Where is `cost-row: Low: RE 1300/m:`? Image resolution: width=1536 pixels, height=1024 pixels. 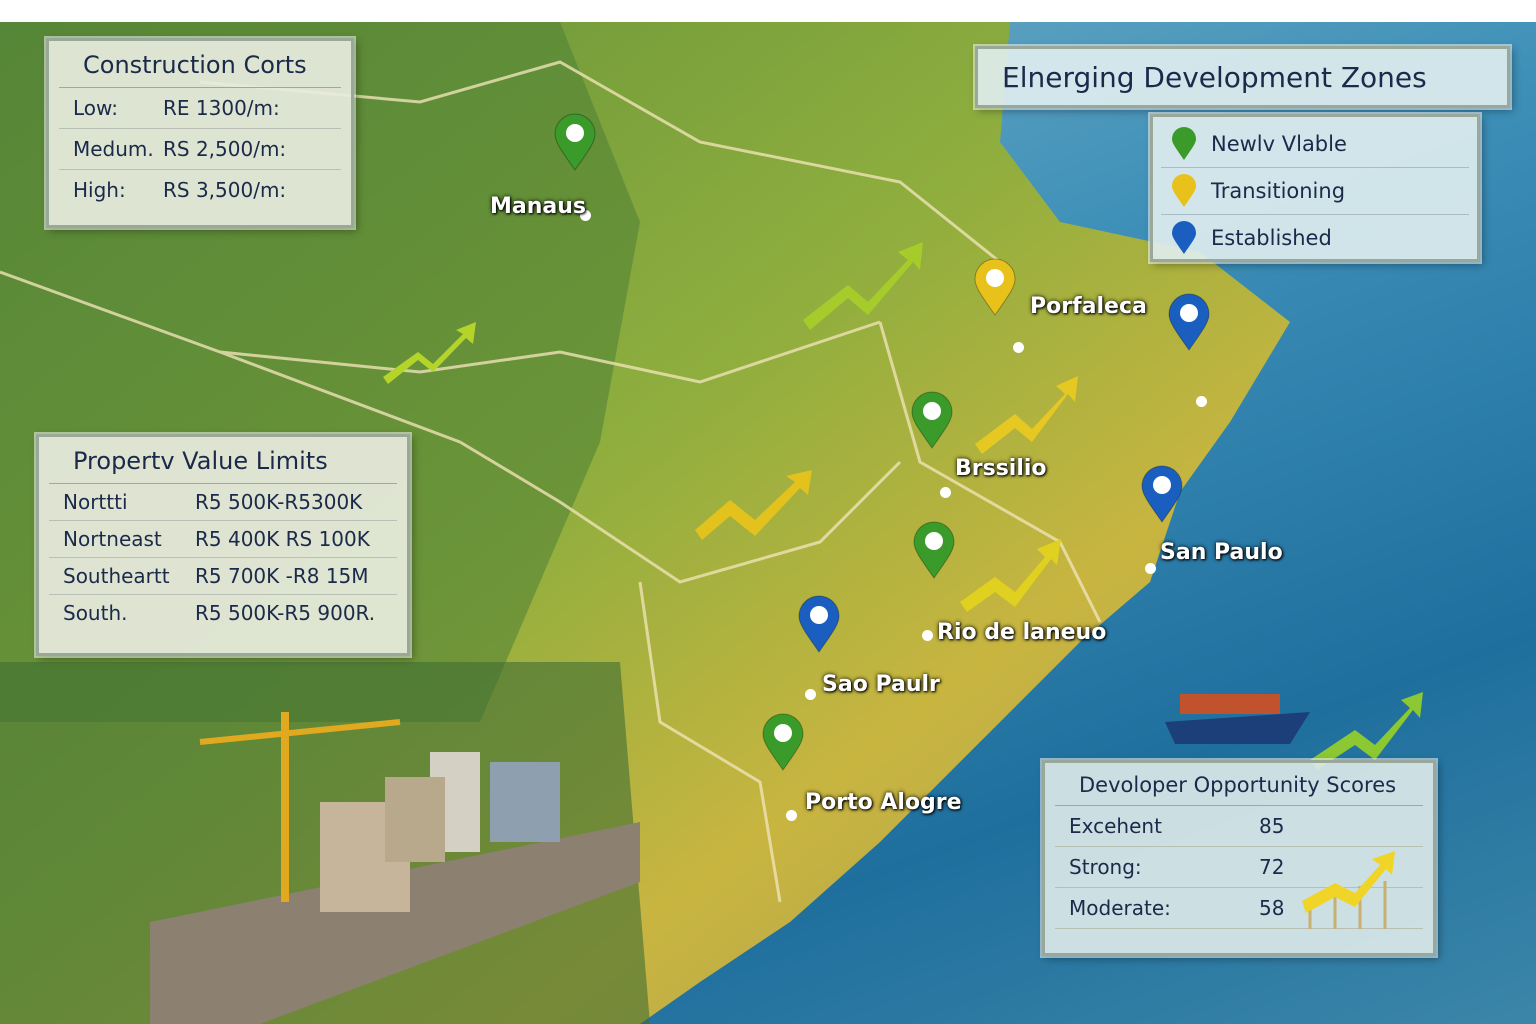
cost-row: Low: RE 1300/m: is located at coordinates (200, 108).